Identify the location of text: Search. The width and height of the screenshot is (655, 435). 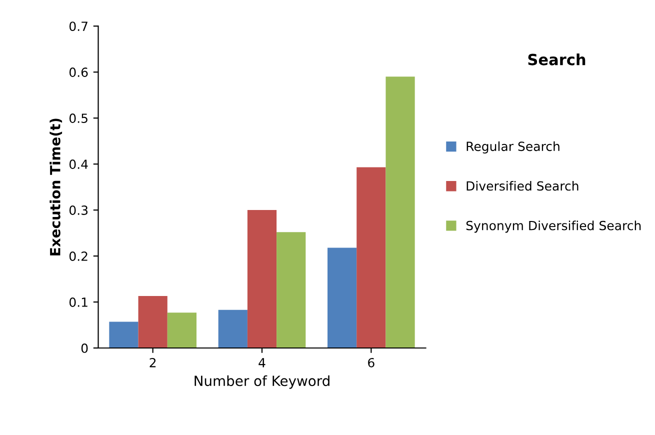
(557, 60).